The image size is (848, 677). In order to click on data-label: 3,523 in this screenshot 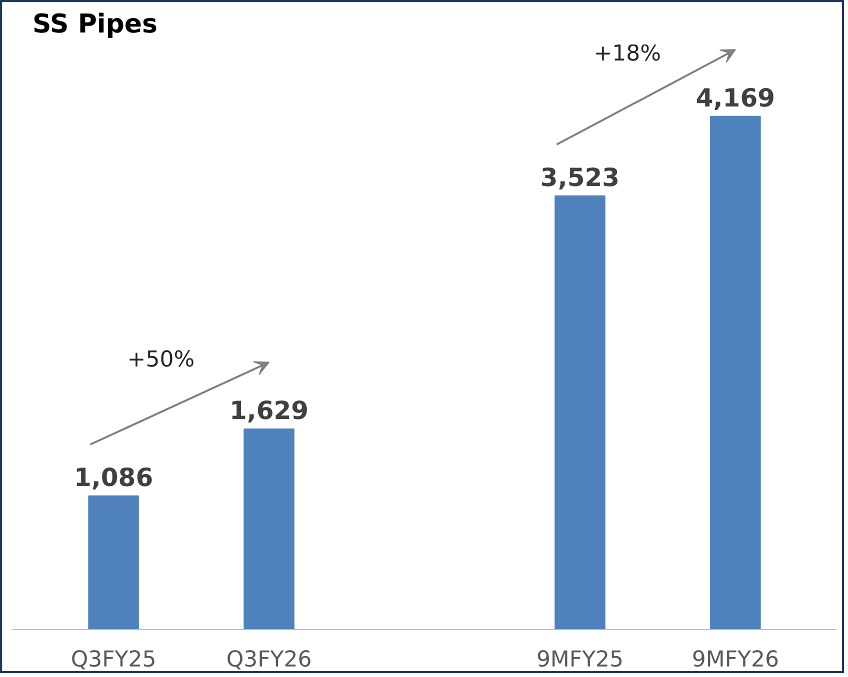, I will do `click(580, 177)`.